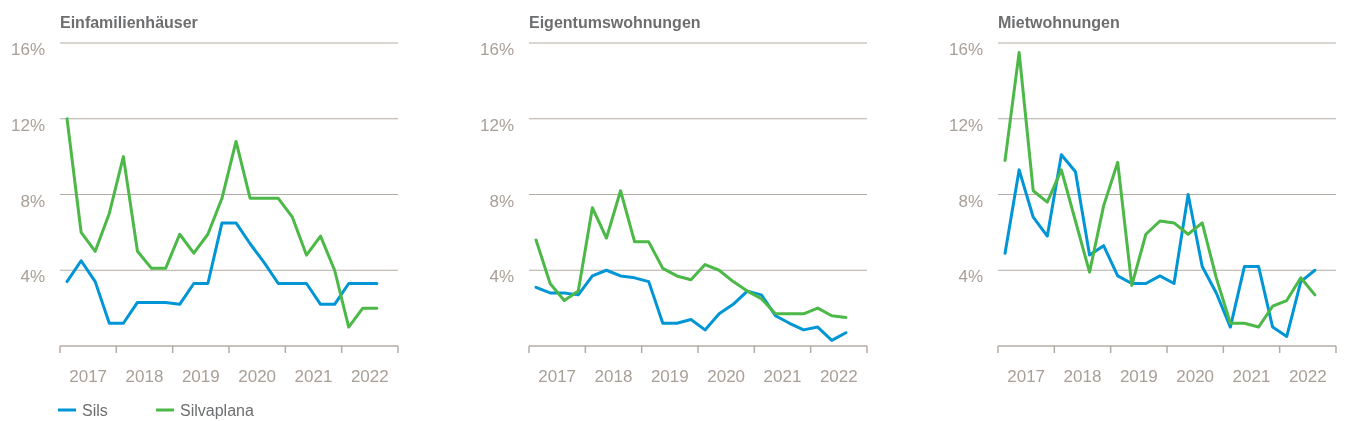 The height and width of the screenshot is (421, 1345). What do you see at coordinates (129, 22) in the screenshot?
I see `chart-title: Einfamilienhäuser` at bounding box center [129, 22].